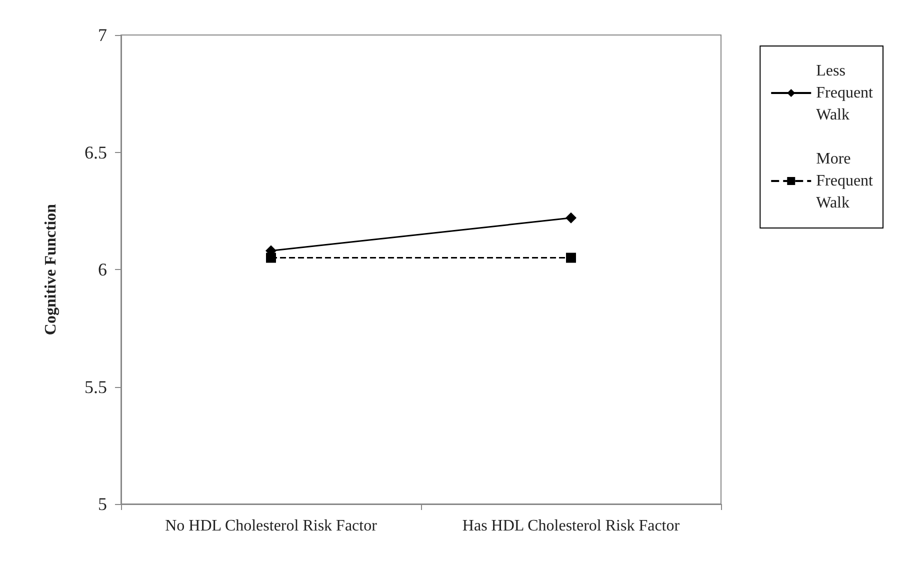 The image size is (899, 572). I want to click on y-tick-label: 5.5, so click(95, 386).